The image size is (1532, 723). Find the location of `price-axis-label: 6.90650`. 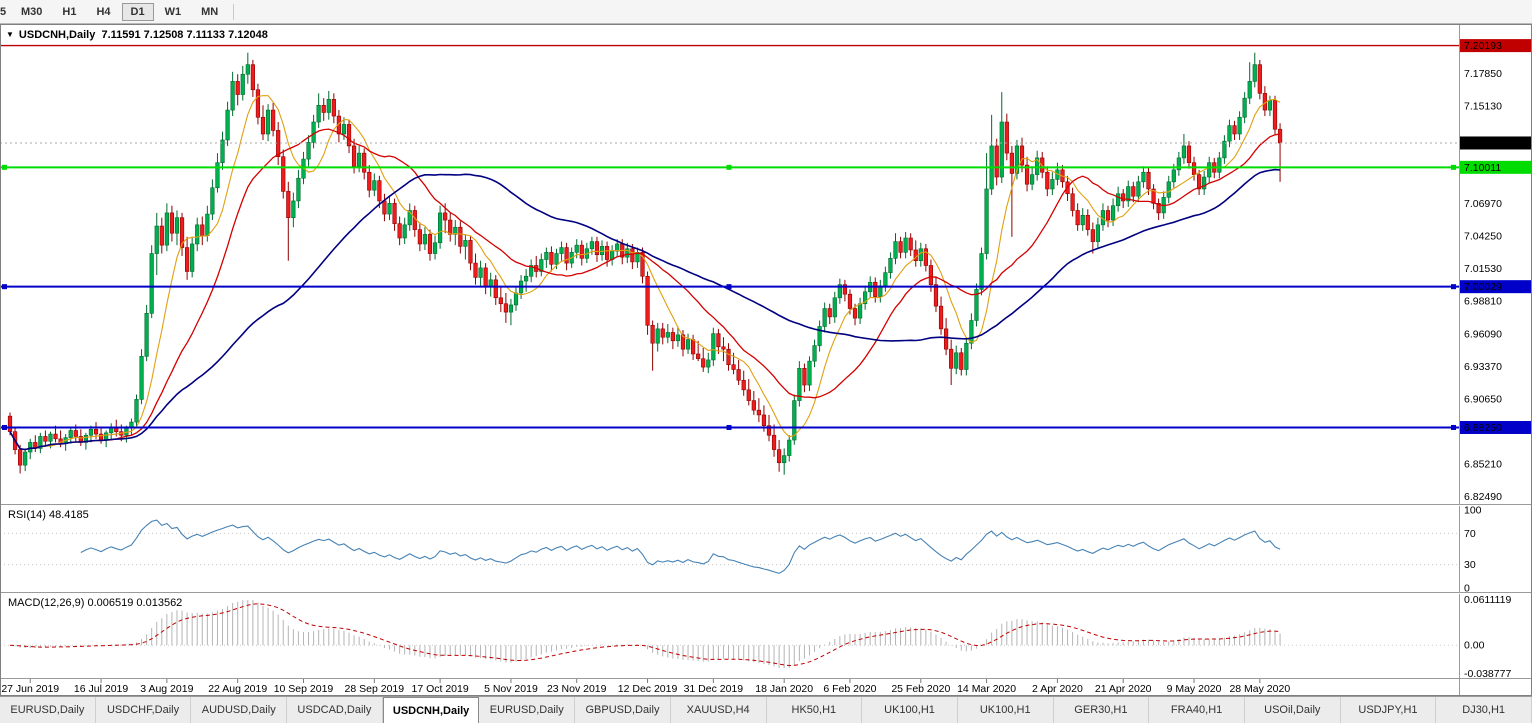

price-axis-label: 6.90650 is located at coordinates (1483, 399).